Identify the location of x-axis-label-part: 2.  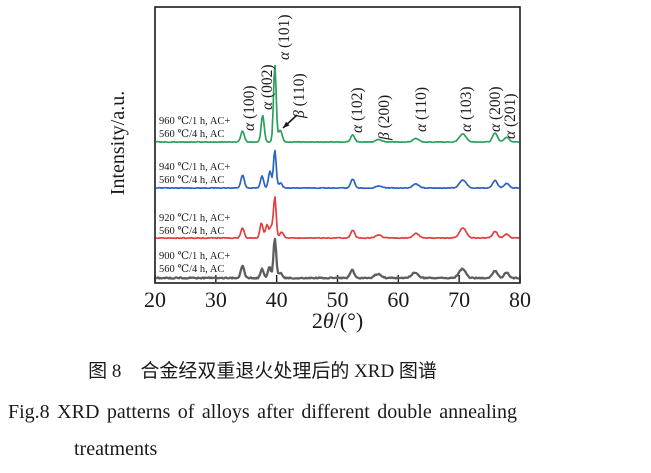
(317, 320).